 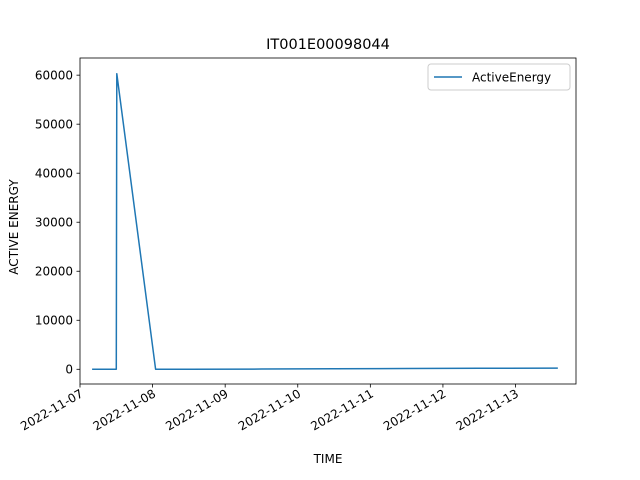 What do you see at coordinates (328, 459) in the screenshot?
I see `x-axis-label: TIME` at bounding box center [328, 459].